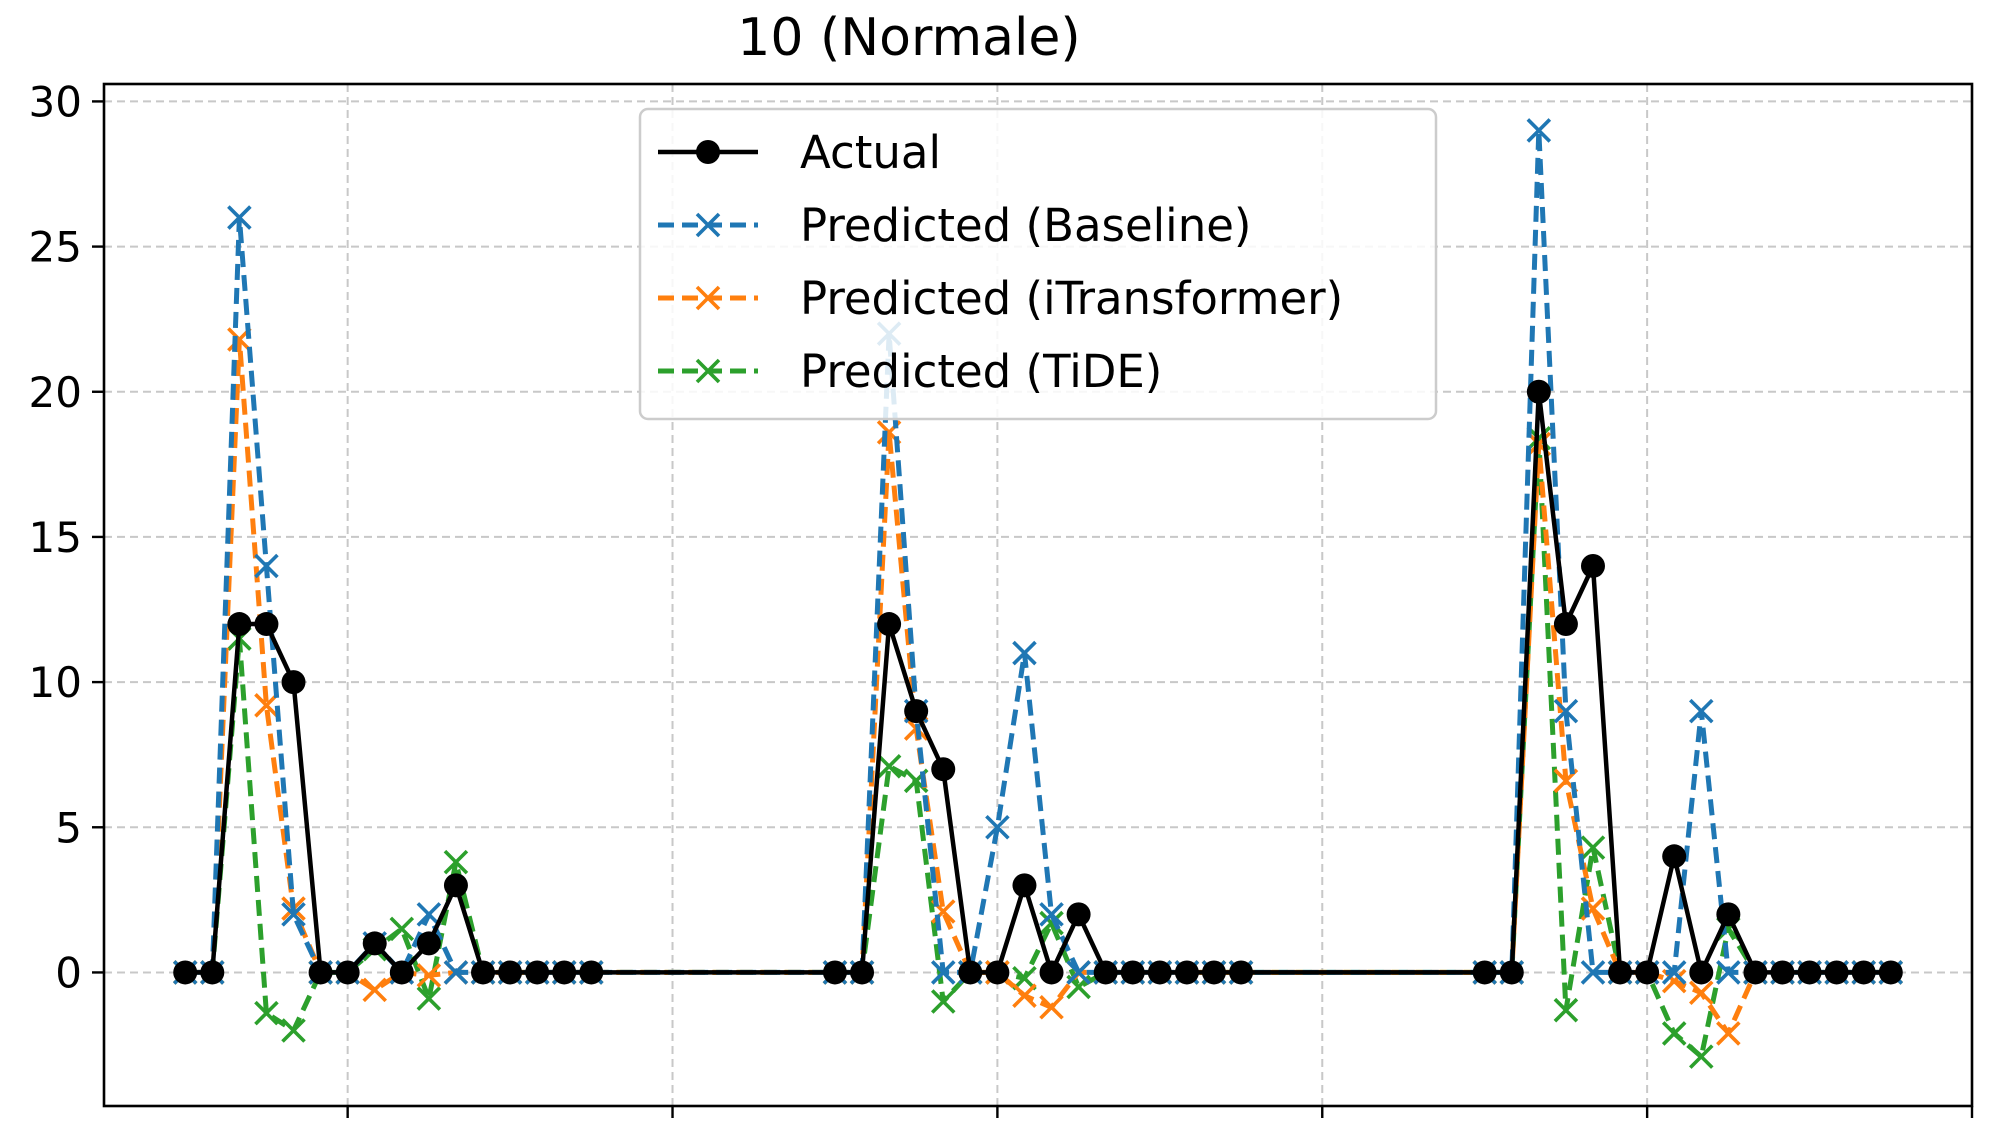  What do you see at coordinates (1071, 298) in the screenshot?
I see `legend-label: Predicted (iTransformer)` at bounding box center [1071, 298].